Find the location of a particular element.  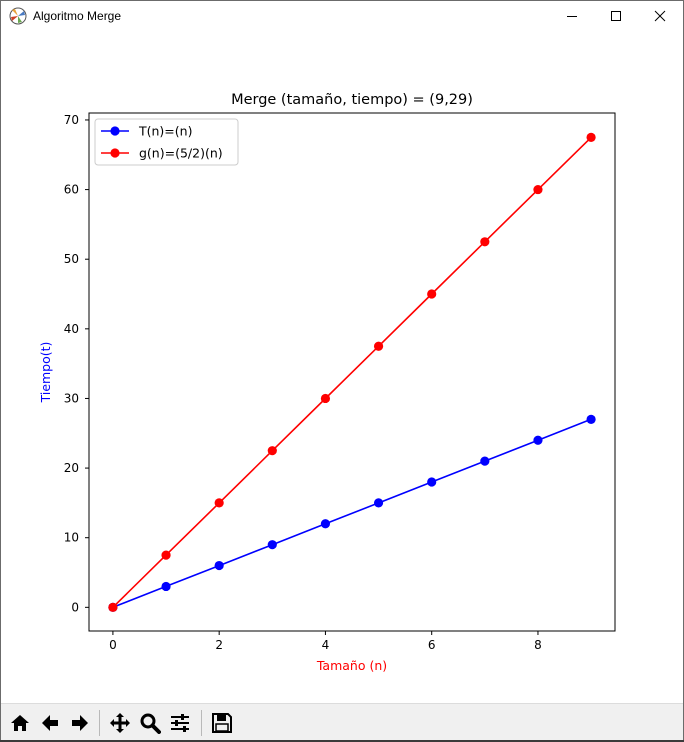

navigation-toolbar is located at coordinates (342, 722).